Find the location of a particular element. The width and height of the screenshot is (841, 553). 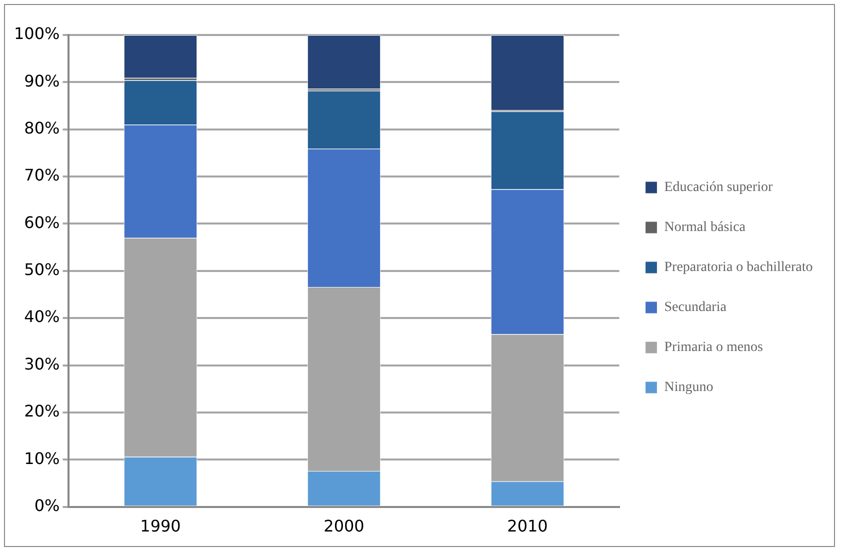

y-tick-label: 100% is located at coordinates (37, 34).